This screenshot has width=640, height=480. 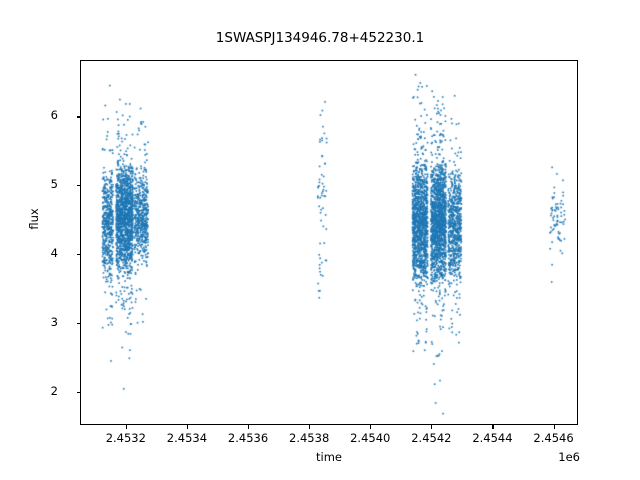 What do you see at coordinates (54, 322) in the screenshot?
I see `y-tick-label: 3` at bounding box center [54, 322].